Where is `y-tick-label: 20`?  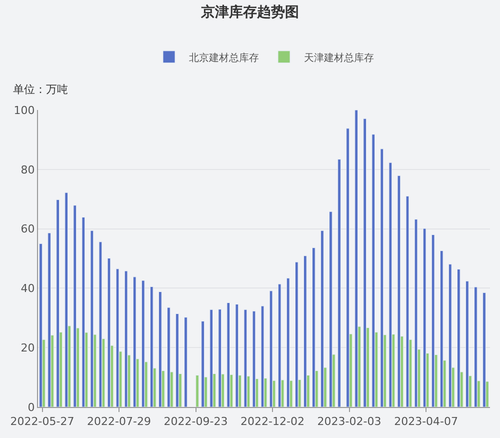 y-tick-label: 20 is located at coordinates (27, 347).